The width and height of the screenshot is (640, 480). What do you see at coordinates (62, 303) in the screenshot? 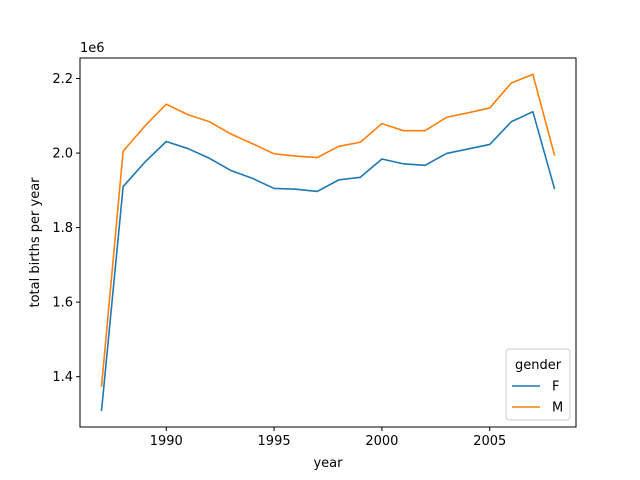
I see `y-tick-label: 1.6` at bounding box center [62, 303].